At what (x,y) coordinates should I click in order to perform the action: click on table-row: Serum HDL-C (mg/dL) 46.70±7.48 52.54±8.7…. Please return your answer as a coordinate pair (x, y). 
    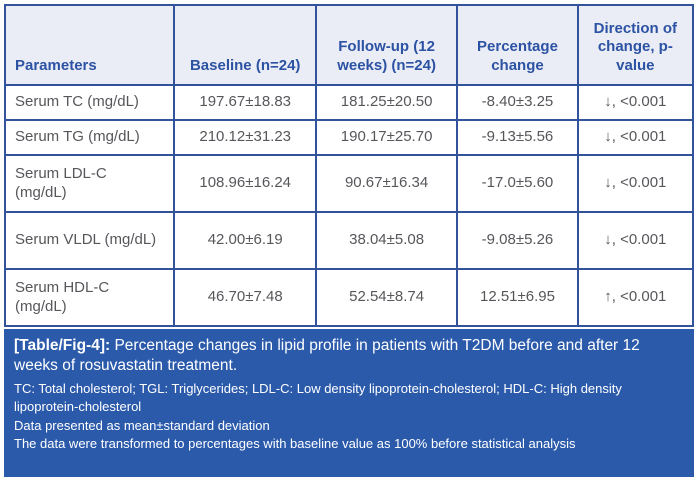
    Looking at the image, I should click on (349, 297).